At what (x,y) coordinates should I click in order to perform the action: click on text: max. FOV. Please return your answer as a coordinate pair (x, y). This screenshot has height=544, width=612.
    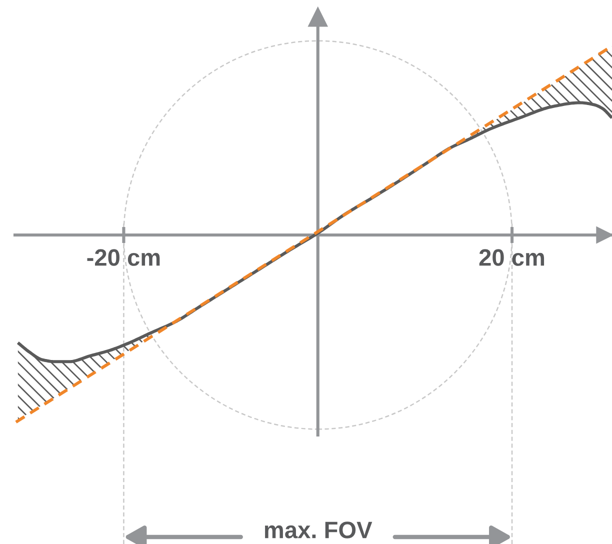
    Looking at the image, I should click on (318, 530).